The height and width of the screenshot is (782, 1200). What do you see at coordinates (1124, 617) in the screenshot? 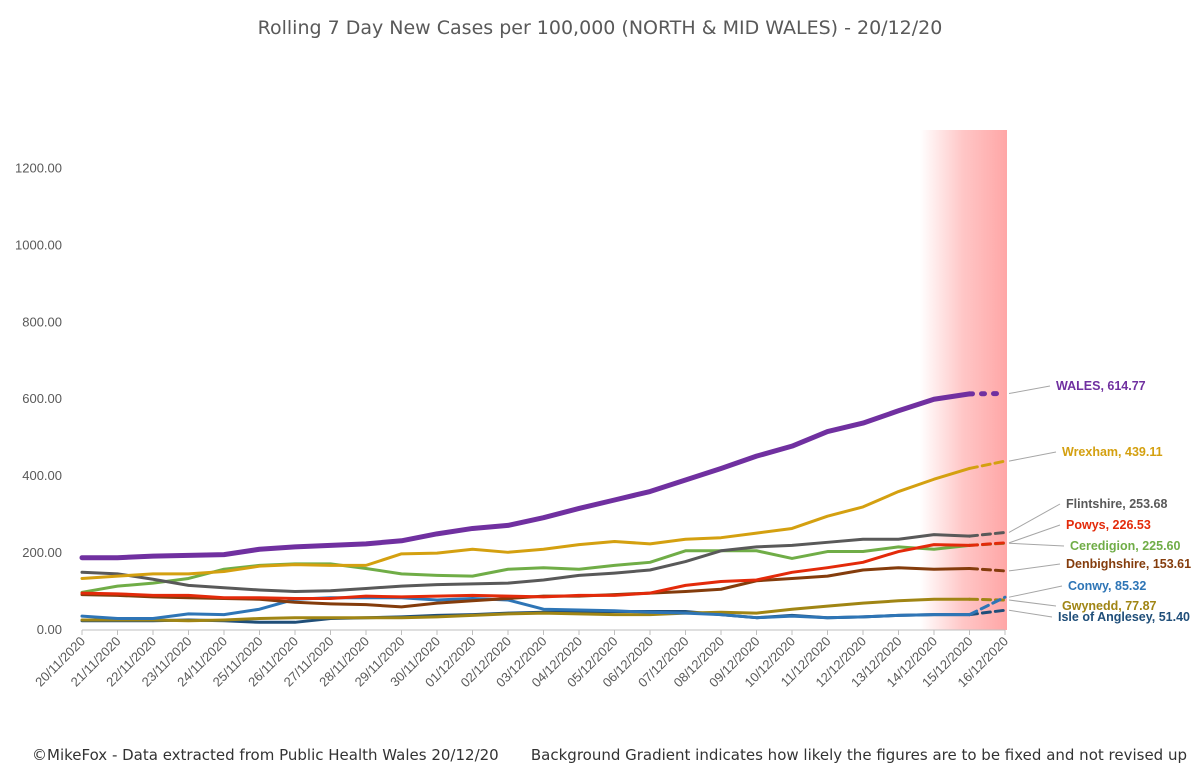
I see `series-end-label: Isle of Anglesey, 51.40` at bounding box center [1124, 617].